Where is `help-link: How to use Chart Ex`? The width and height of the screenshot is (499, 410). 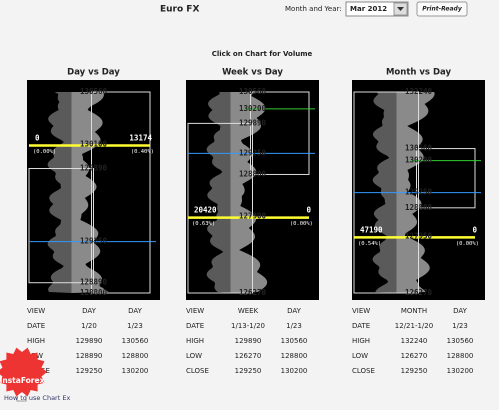 help-link: How to use Chart Ex is located at coordinates (37, 398).